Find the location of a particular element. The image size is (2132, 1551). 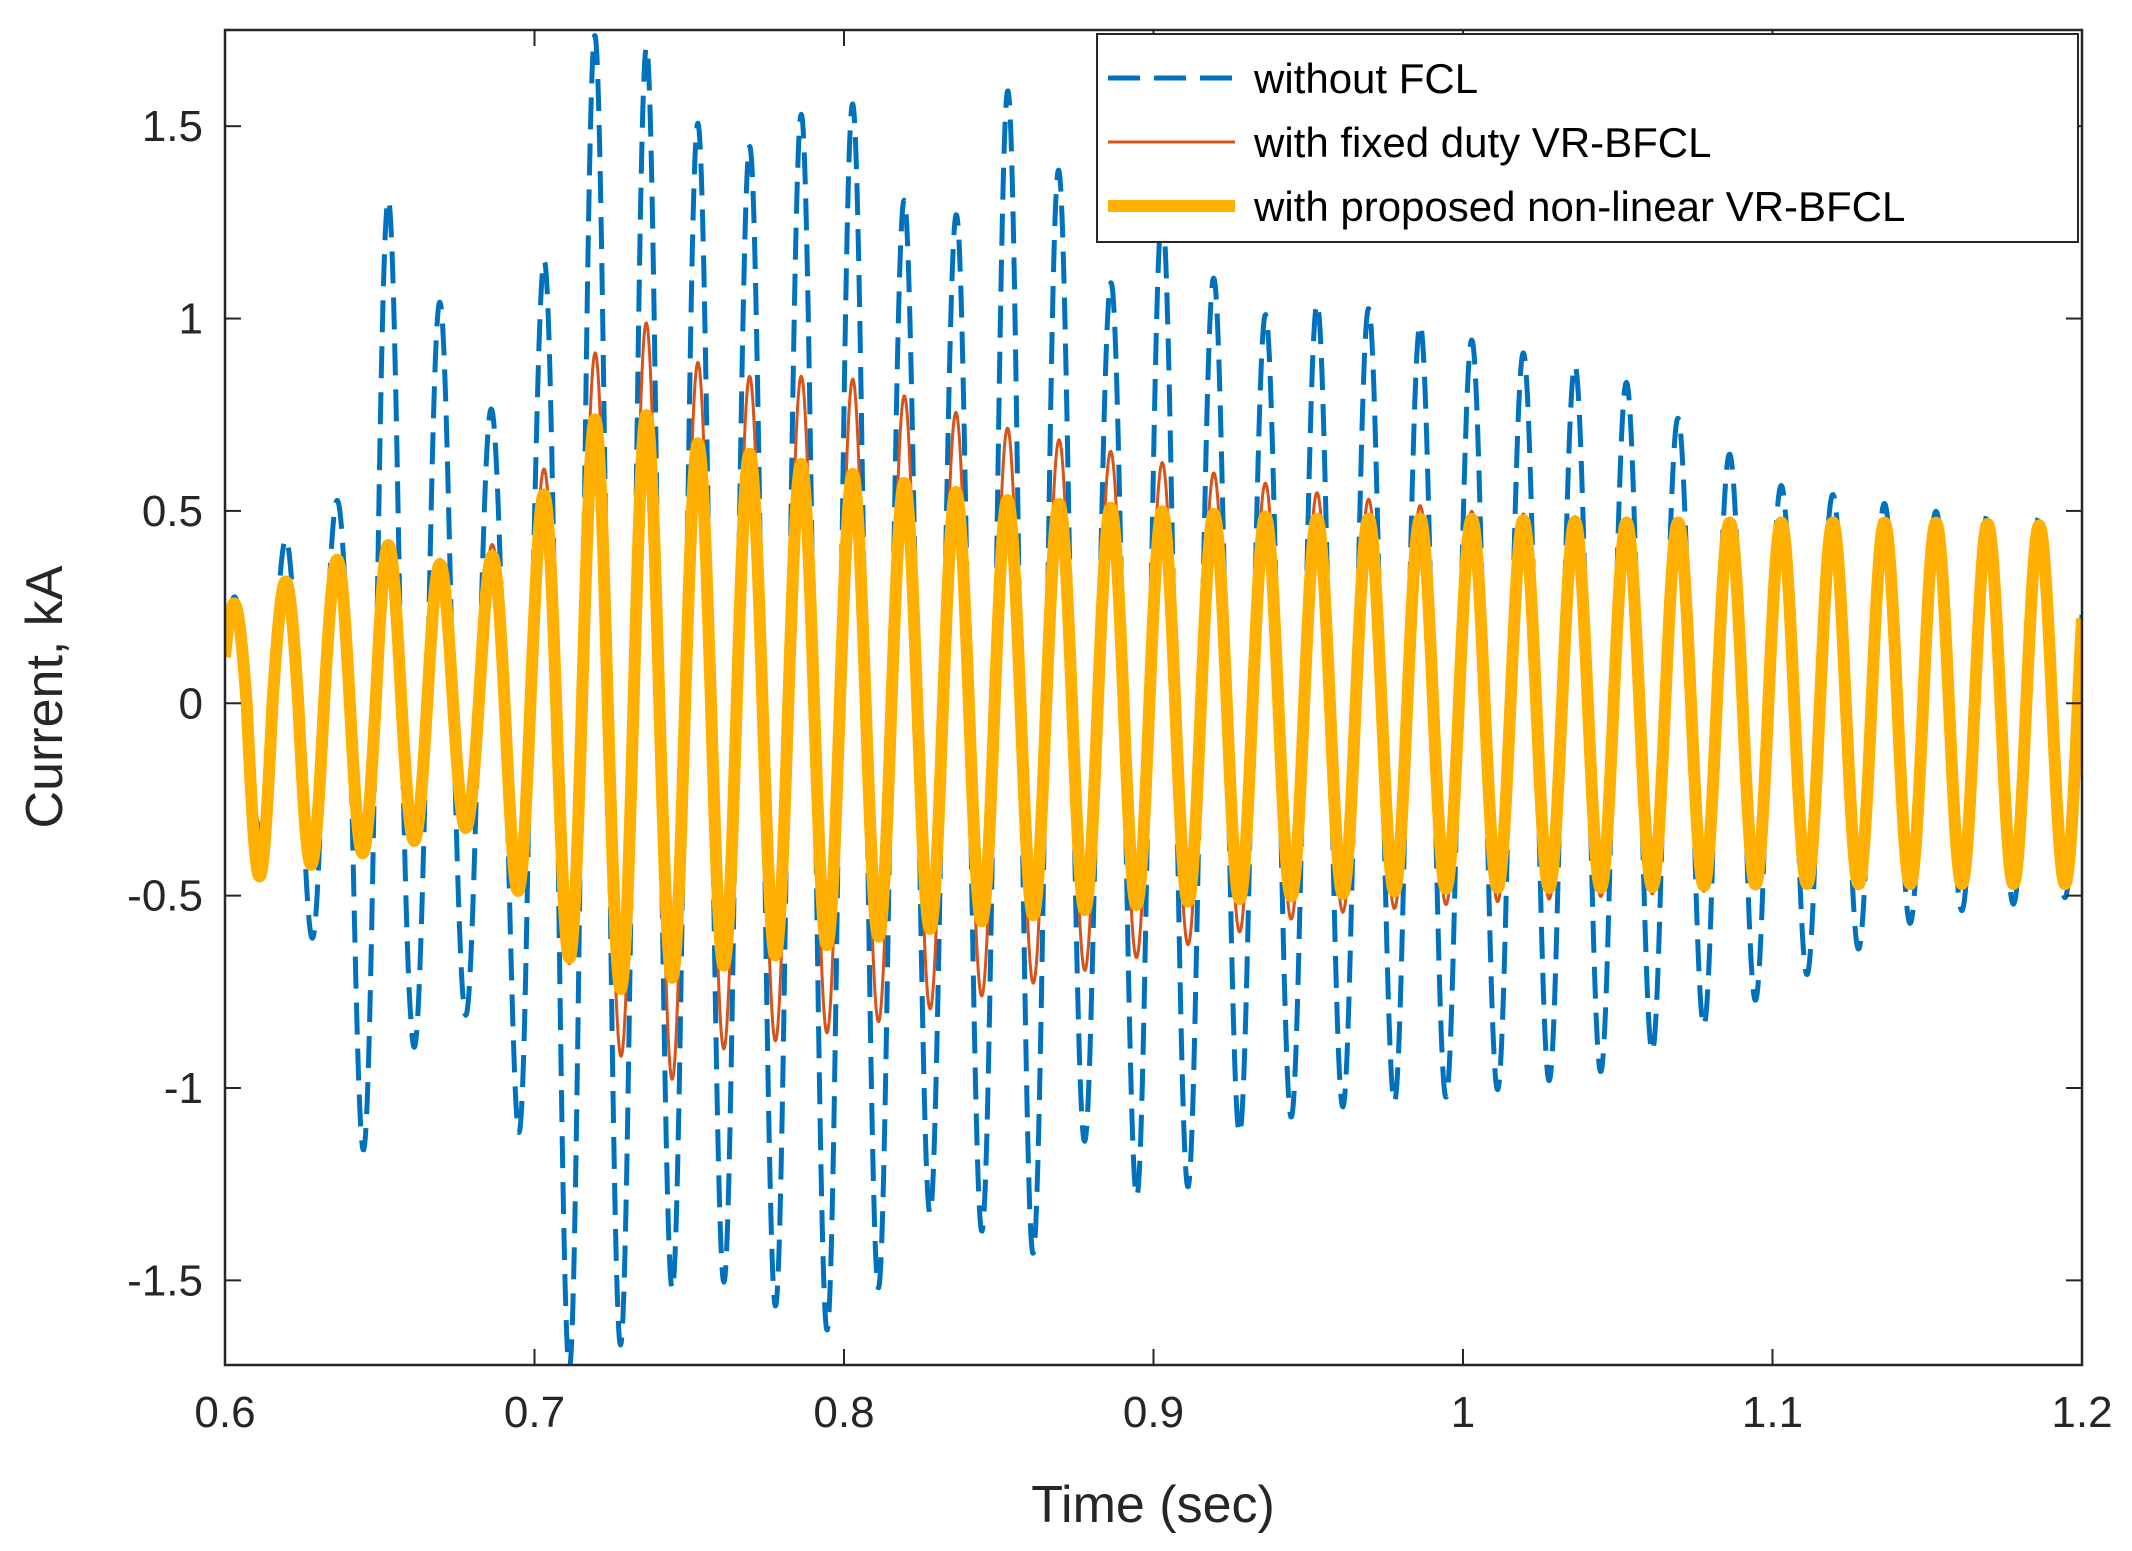

y-tick-label: 0.5 is located at coordinates (172, 511).